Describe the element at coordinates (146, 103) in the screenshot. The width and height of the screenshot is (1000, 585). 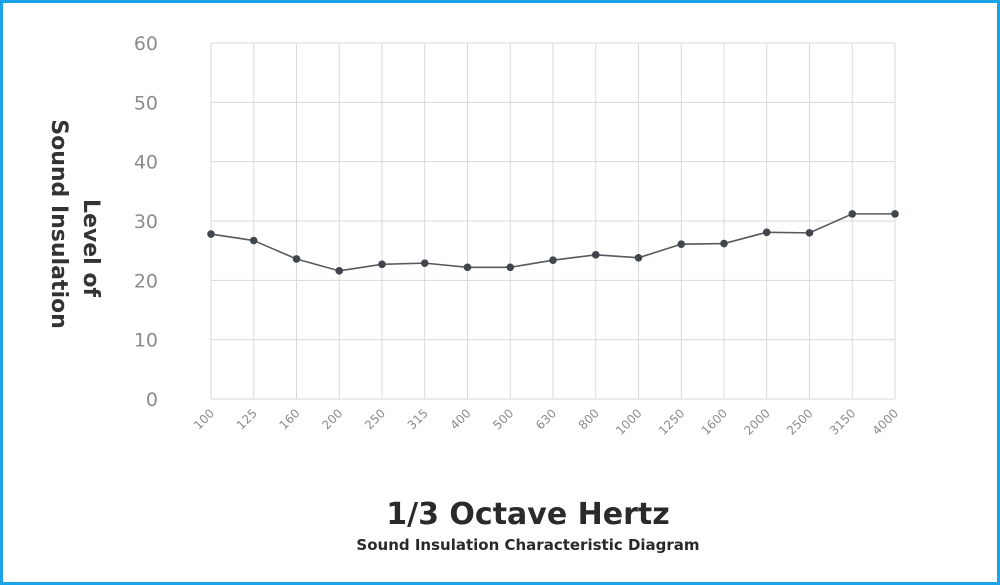
I see `y-tick-label: 50` at that location.